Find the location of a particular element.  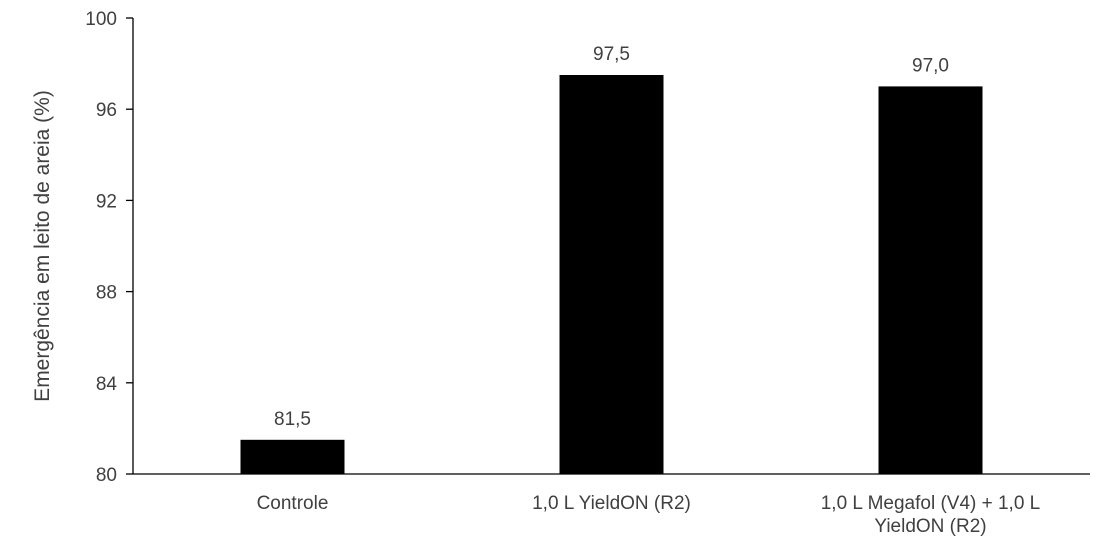

bar-data-label: 97,5 is located at coordinates (611, 54).